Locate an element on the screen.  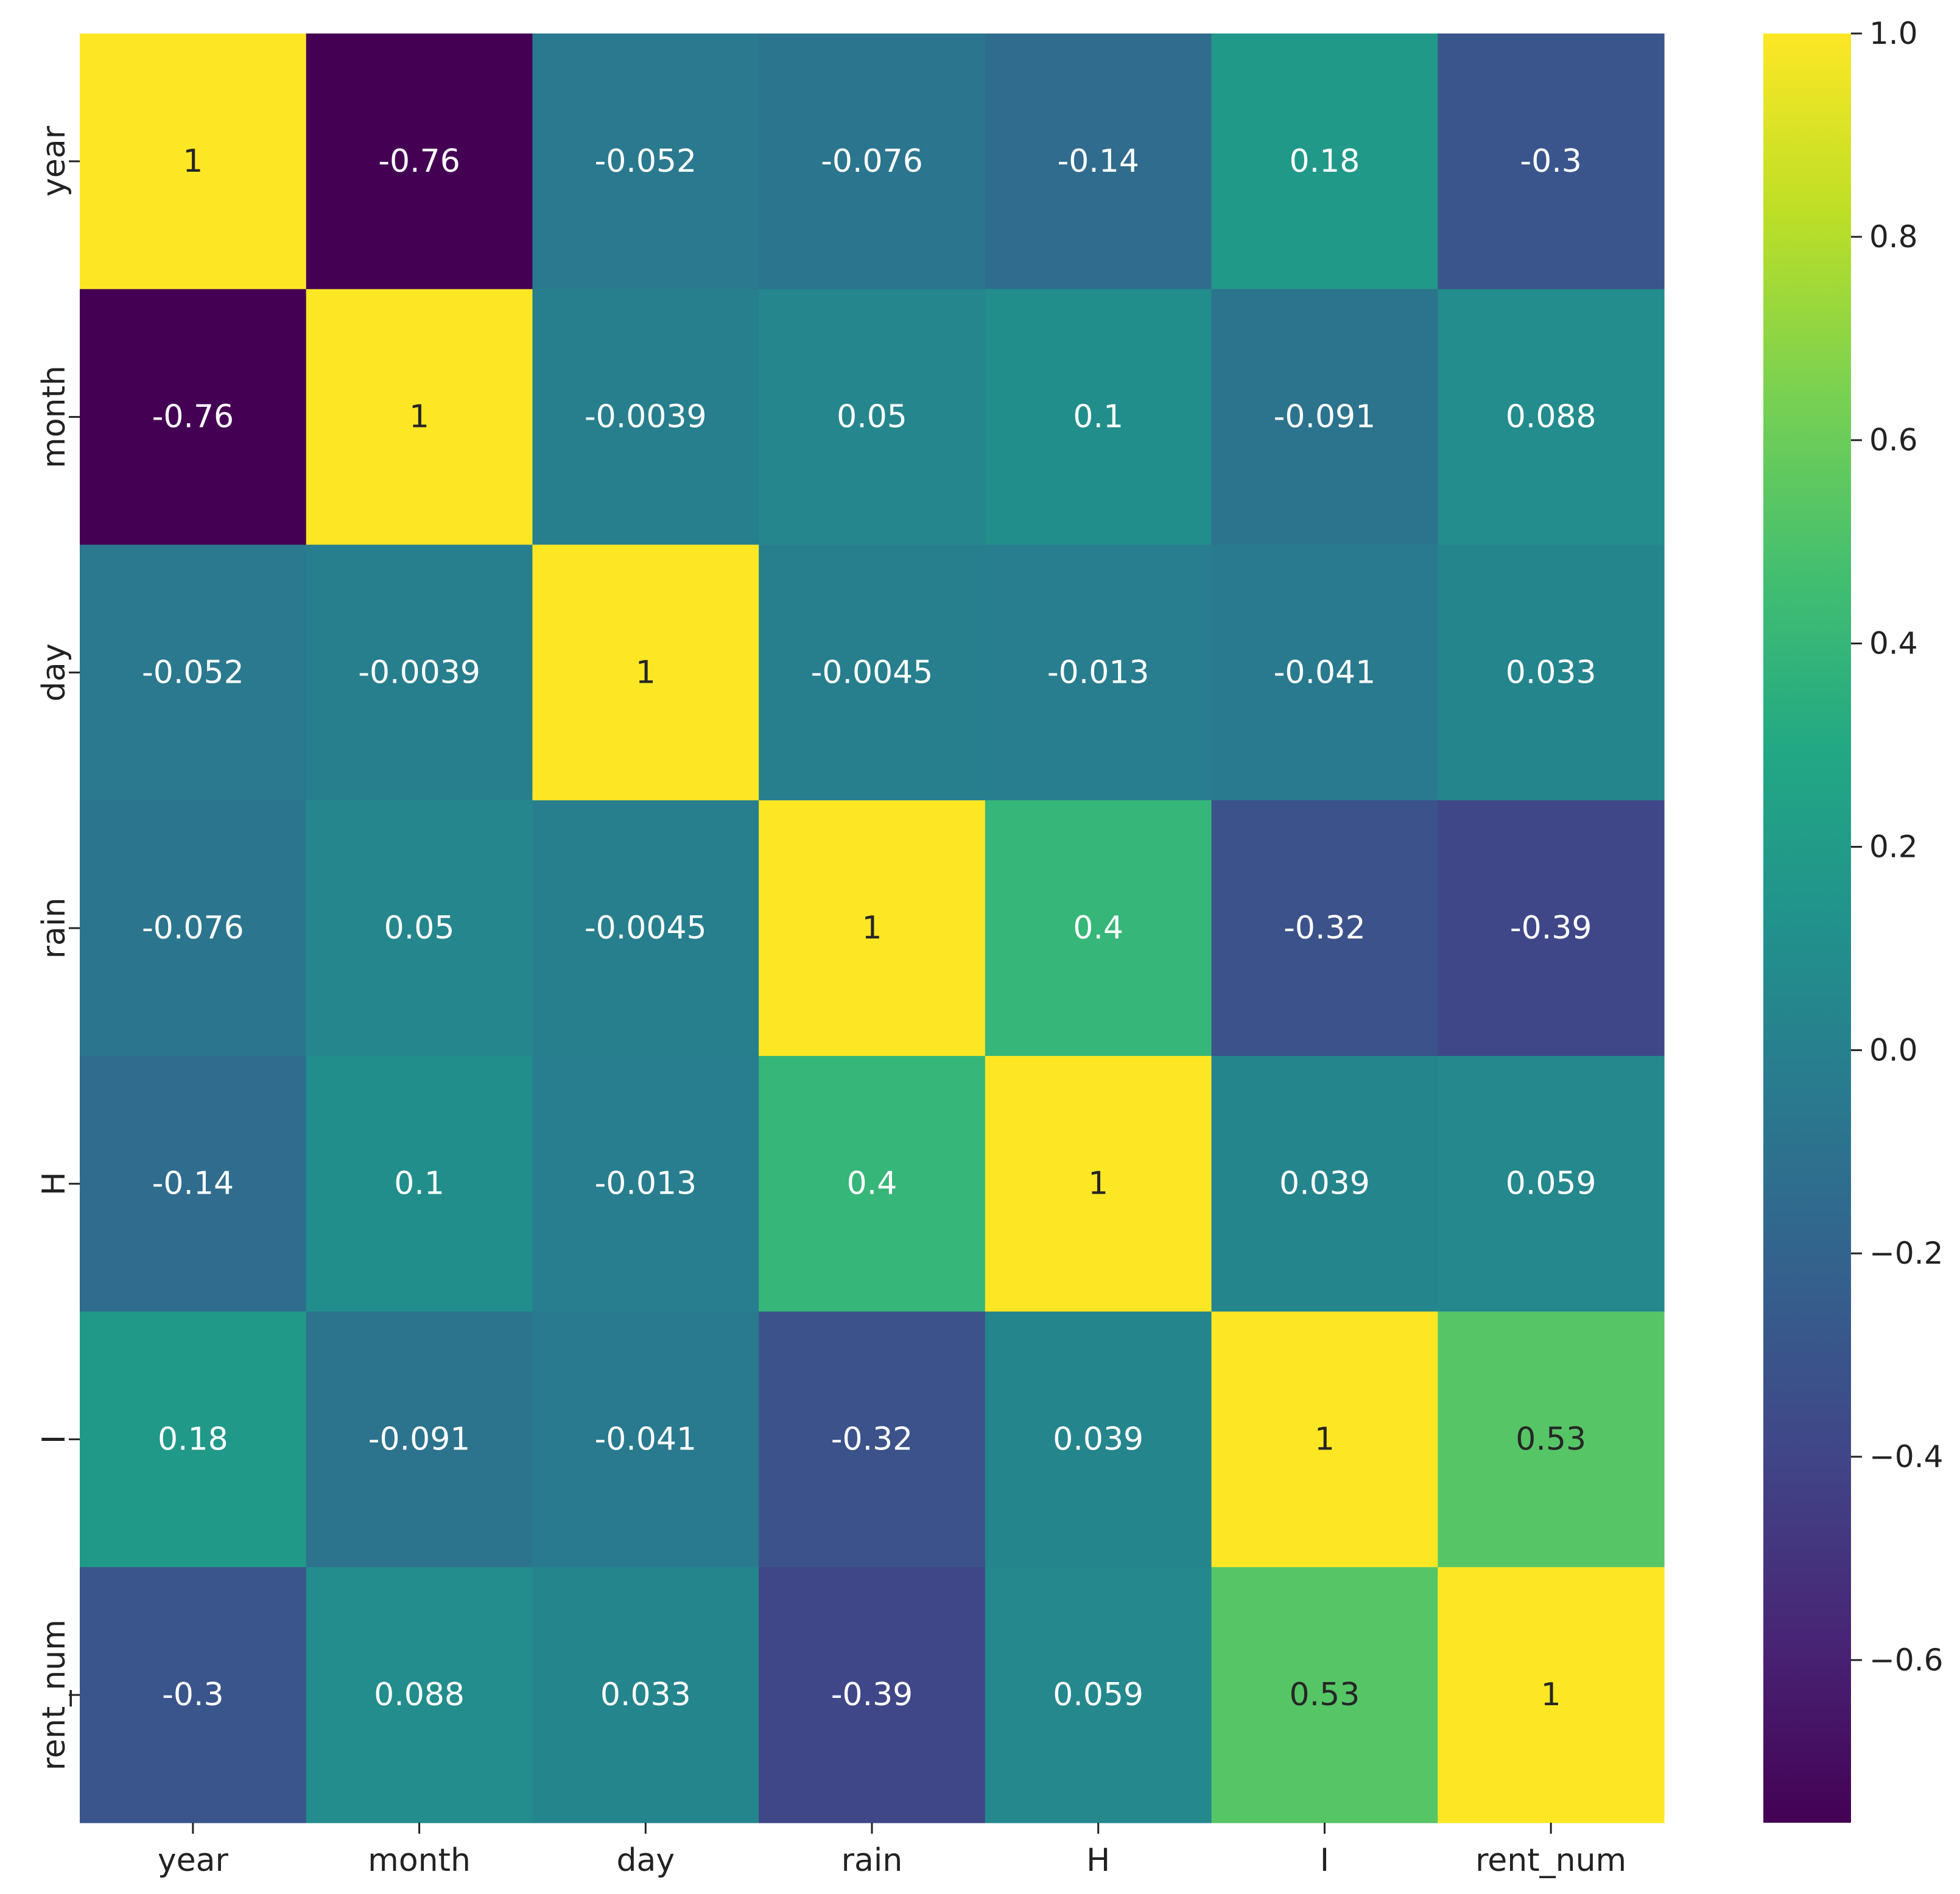
cell-annotation-month-H: 0.1 is located at coordinates (1098, 417).